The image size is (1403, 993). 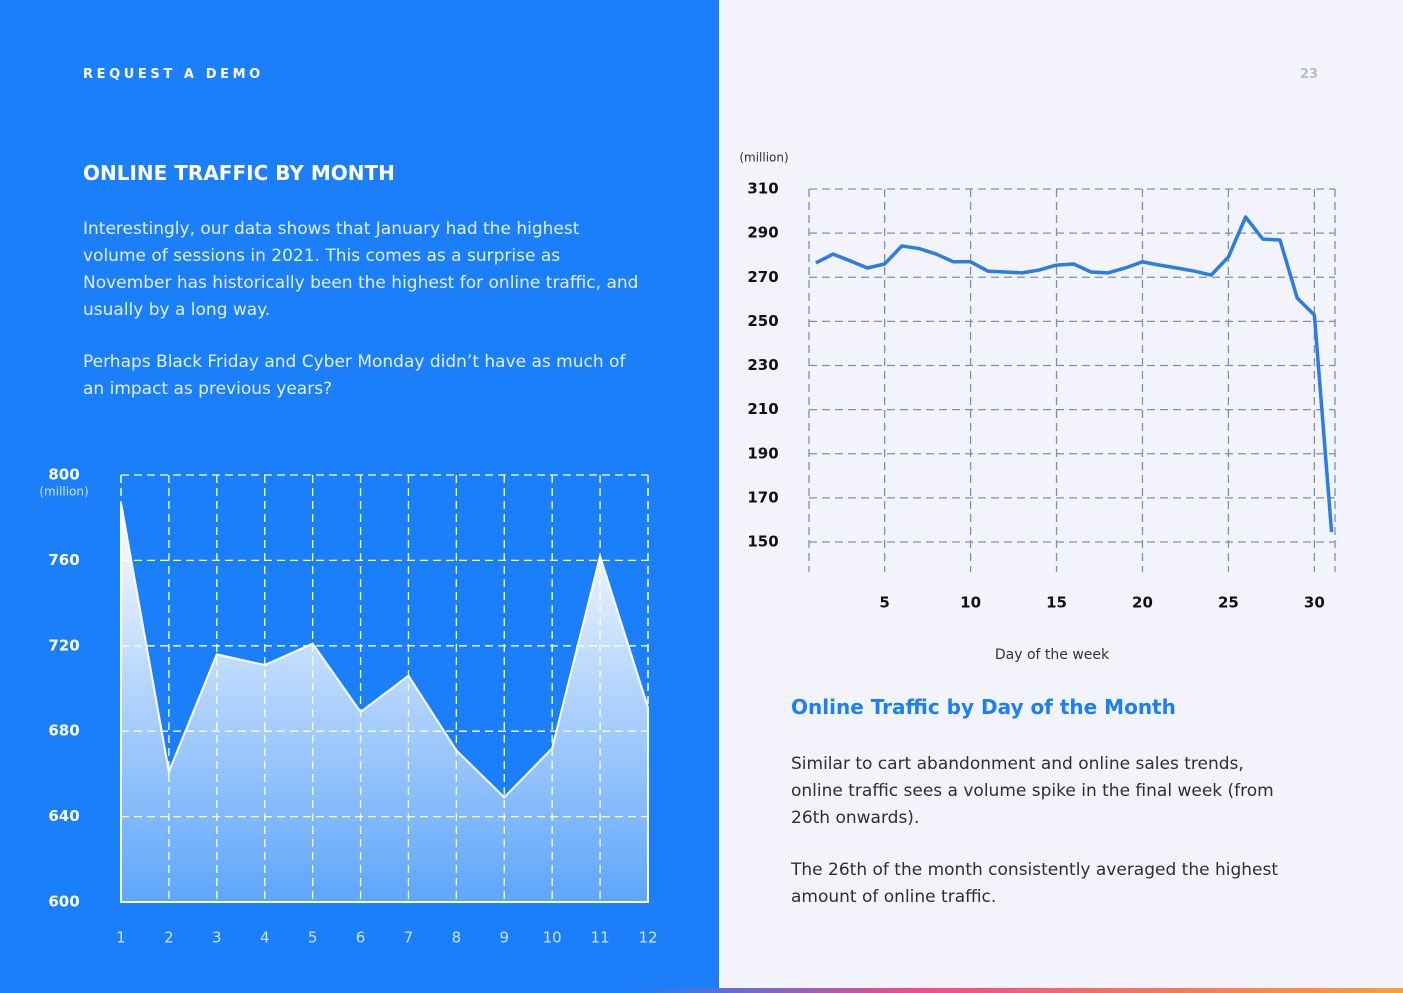 What do you see at coordinates (169, 938) in the screenshot?
I see `x-tick-label: 2` at bounding box center [169, 938].